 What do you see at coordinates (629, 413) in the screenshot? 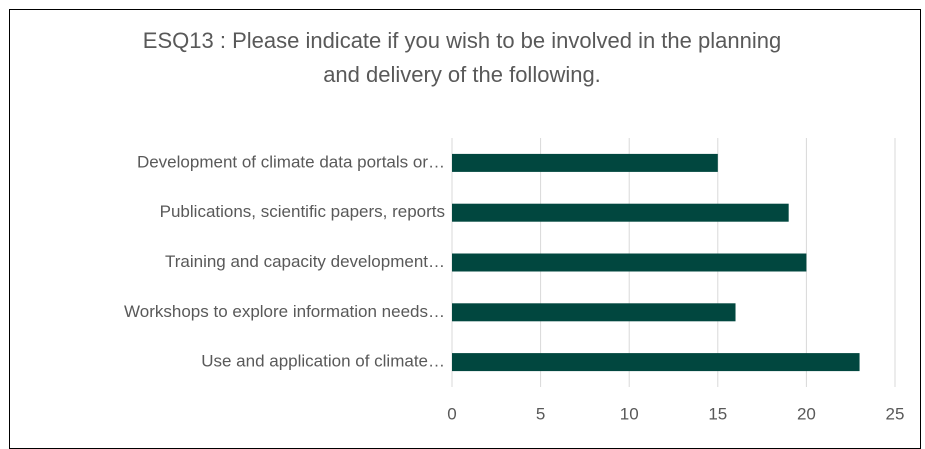
I see `x-tick-label: 10` at bounding box center [629, 413].